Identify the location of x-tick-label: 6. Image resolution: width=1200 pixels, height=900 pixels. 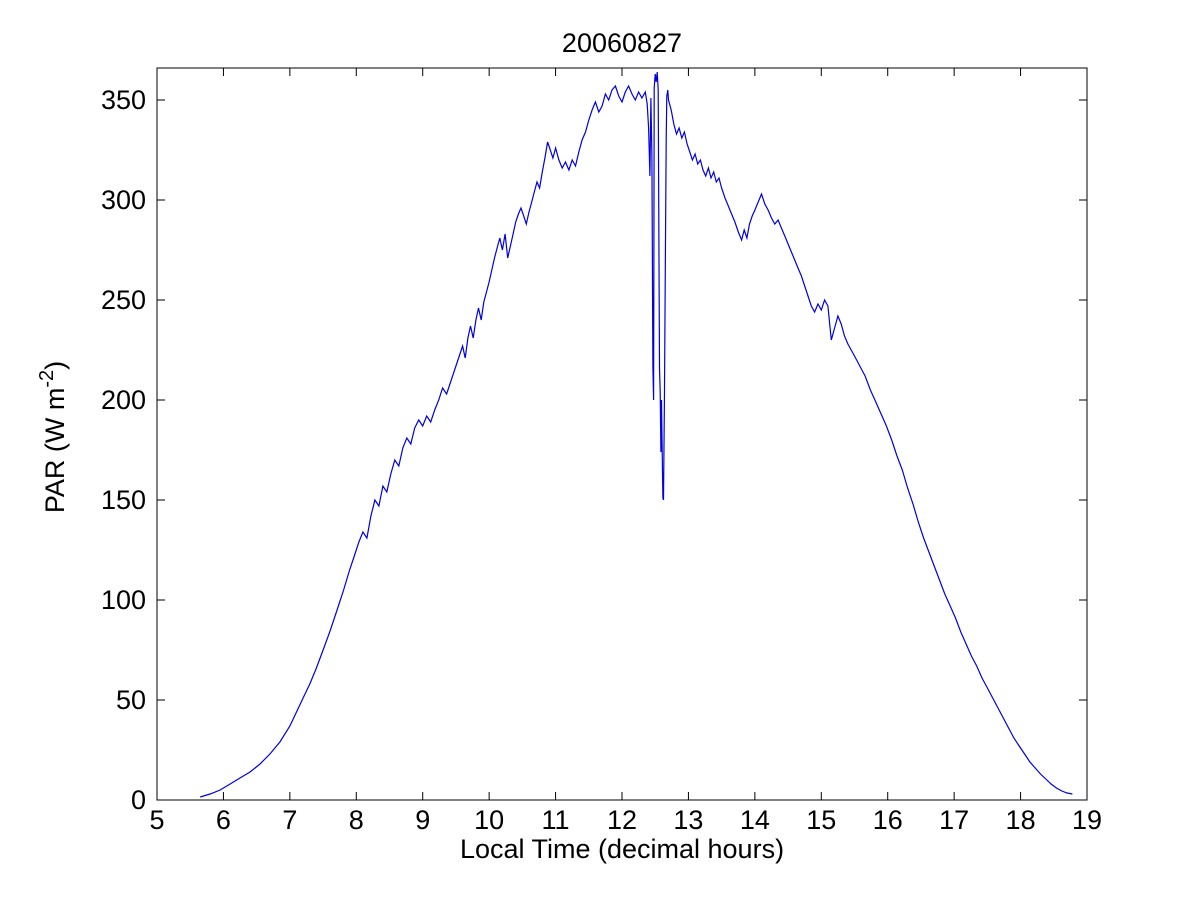
(223, 820).